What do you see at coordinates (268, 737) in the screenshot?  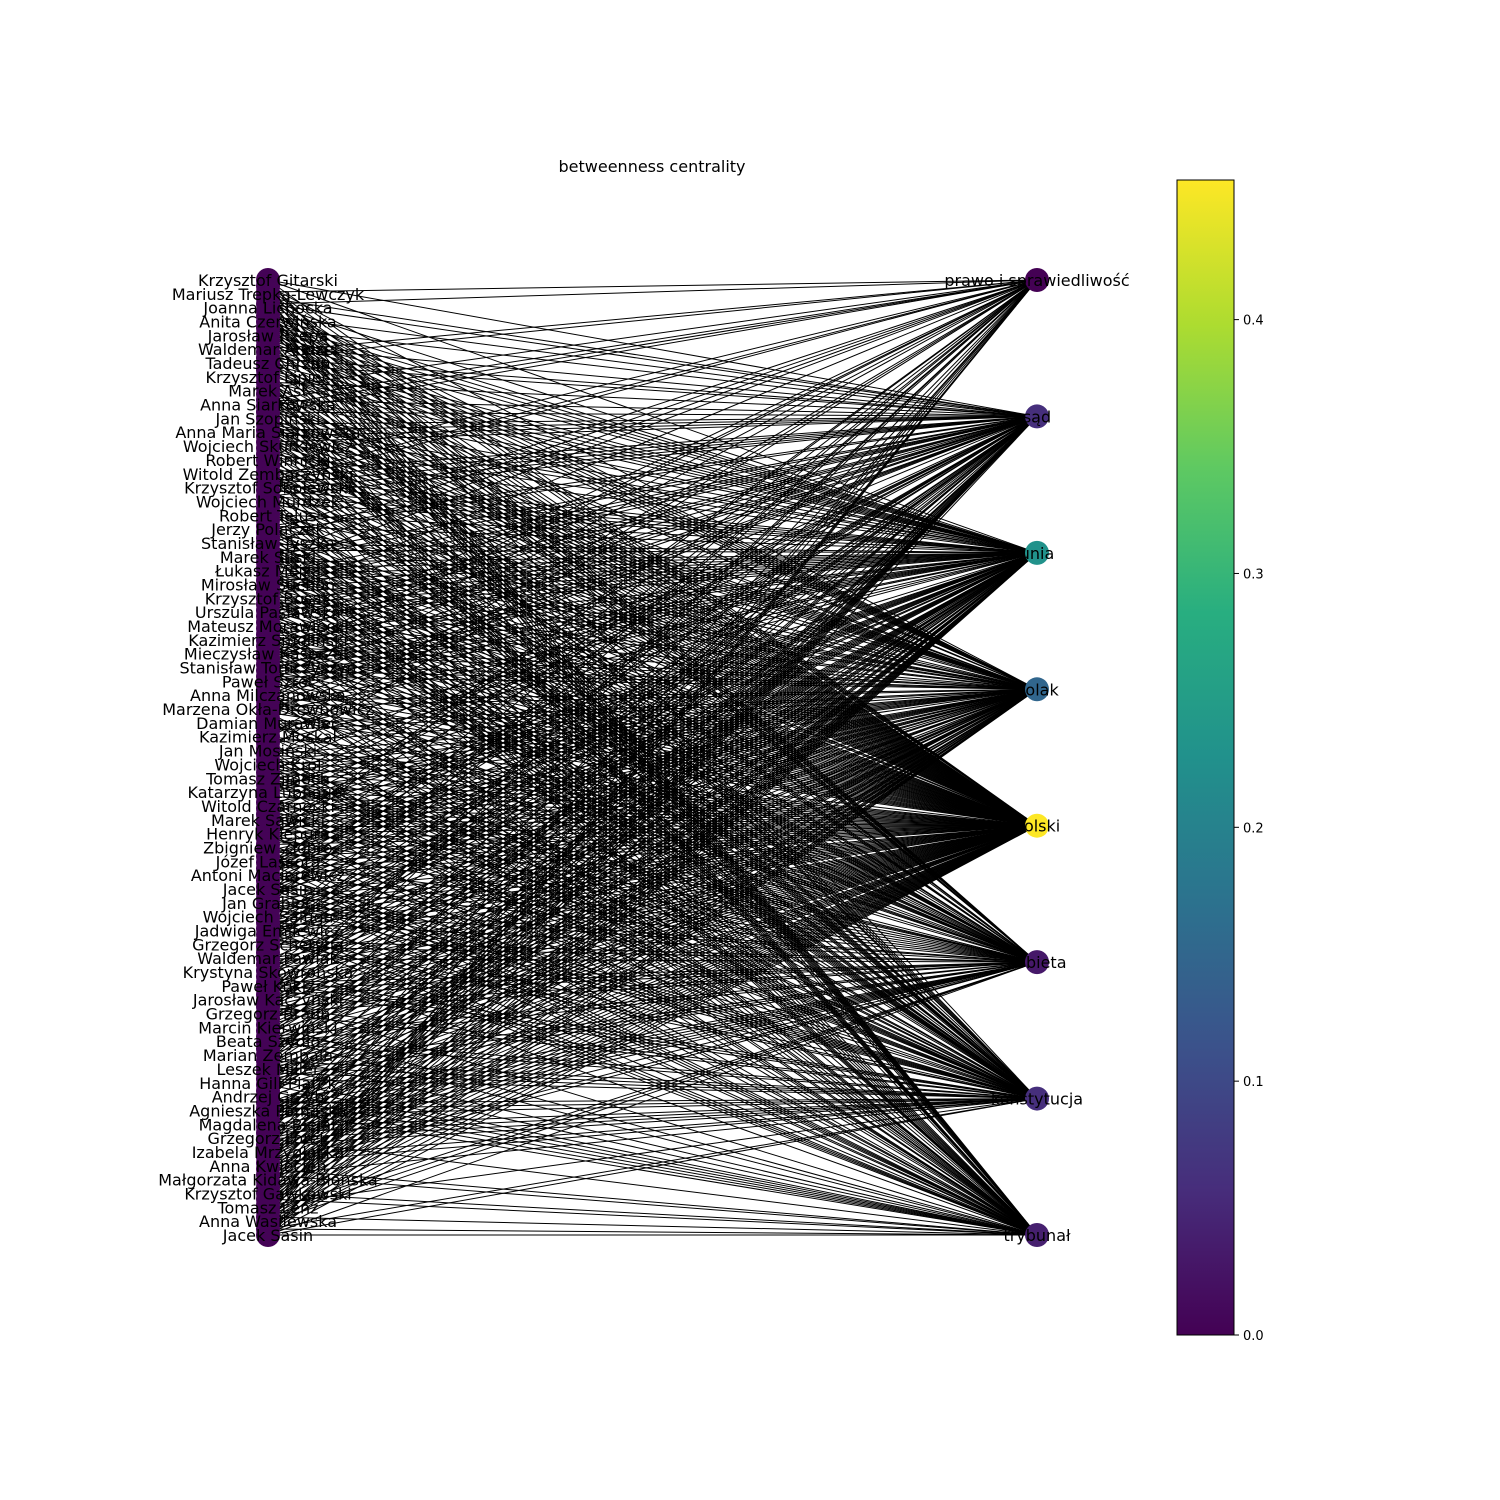 I see `person-label: Kazimierz Moskal` at bounding box center [268, 737].